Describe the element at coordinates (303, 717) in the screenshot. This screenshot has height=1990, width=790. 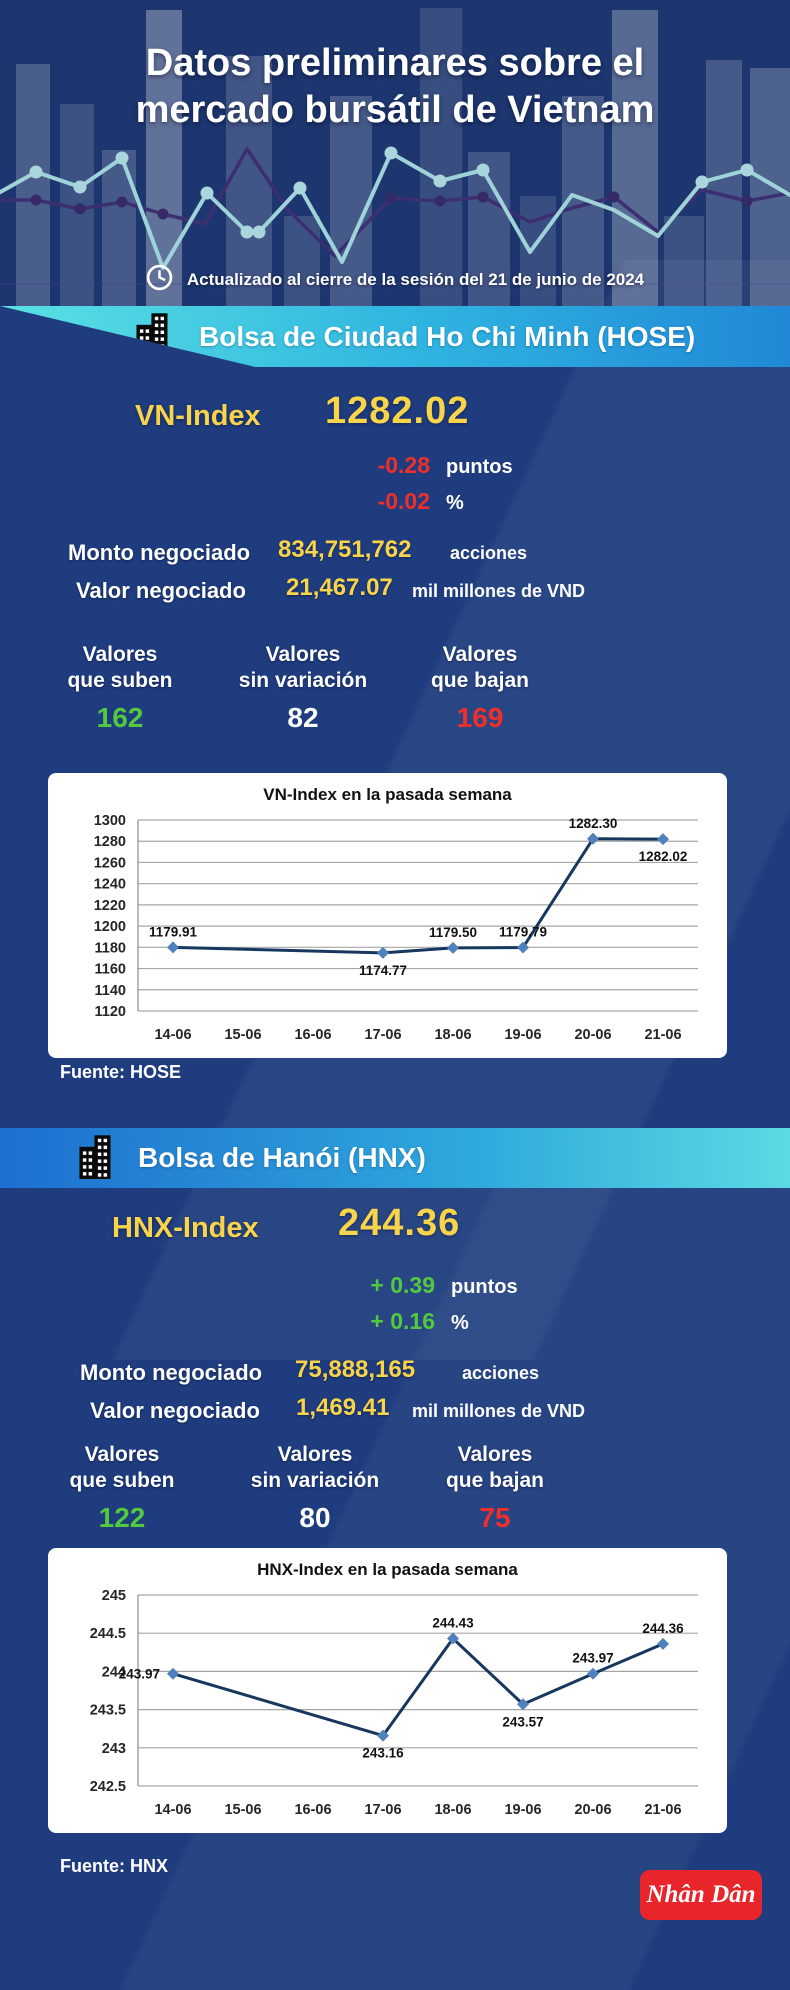
I see `hose-unchanged-value: 82` at that location.